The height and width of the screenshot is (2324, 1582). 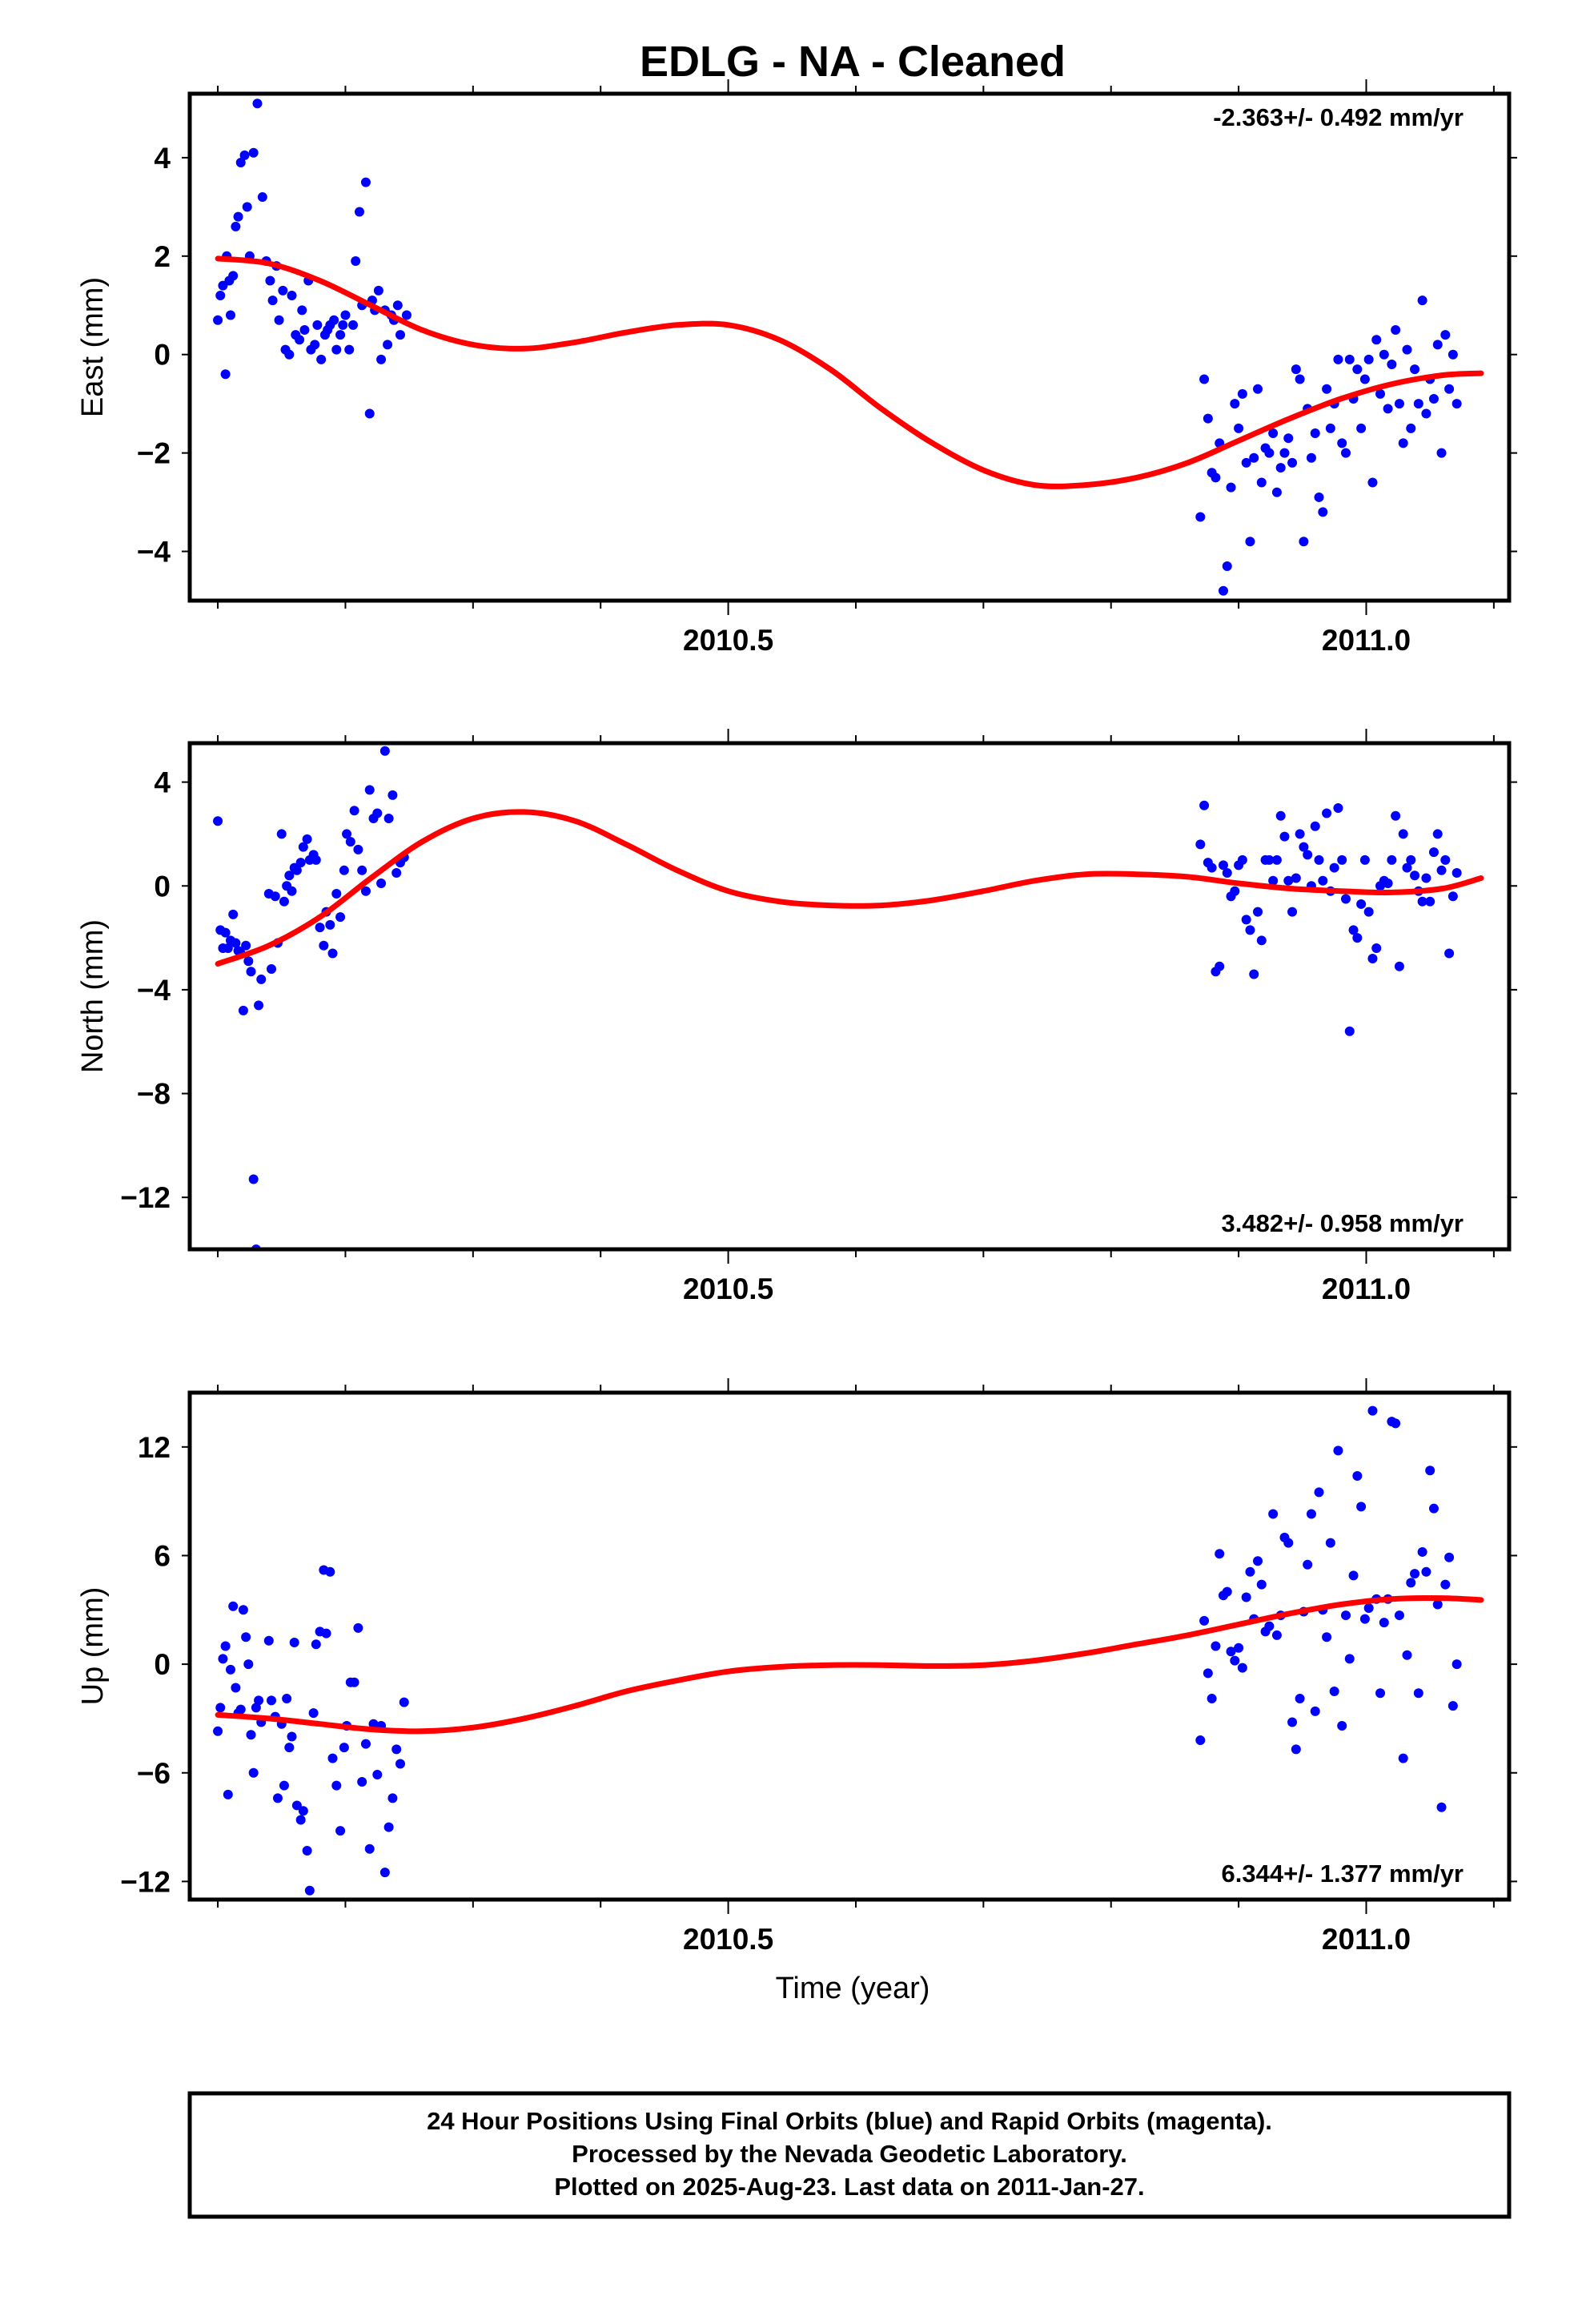 What do you see at coordinates (145, 1882) in the screenshot?
I see `up-ytick-label: −12` at bounding box center [145, 1882].